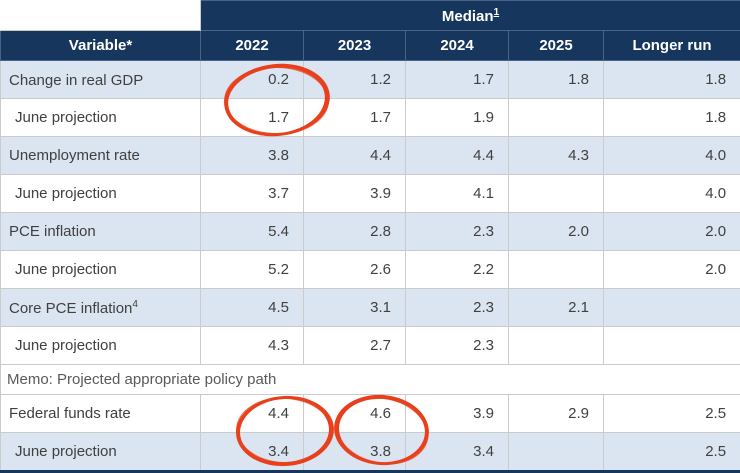  What do you see at coordinates (74, 155) in the screenshot?
I see `row-label-text: Unemployment rate` at bounding box center [74, 155].